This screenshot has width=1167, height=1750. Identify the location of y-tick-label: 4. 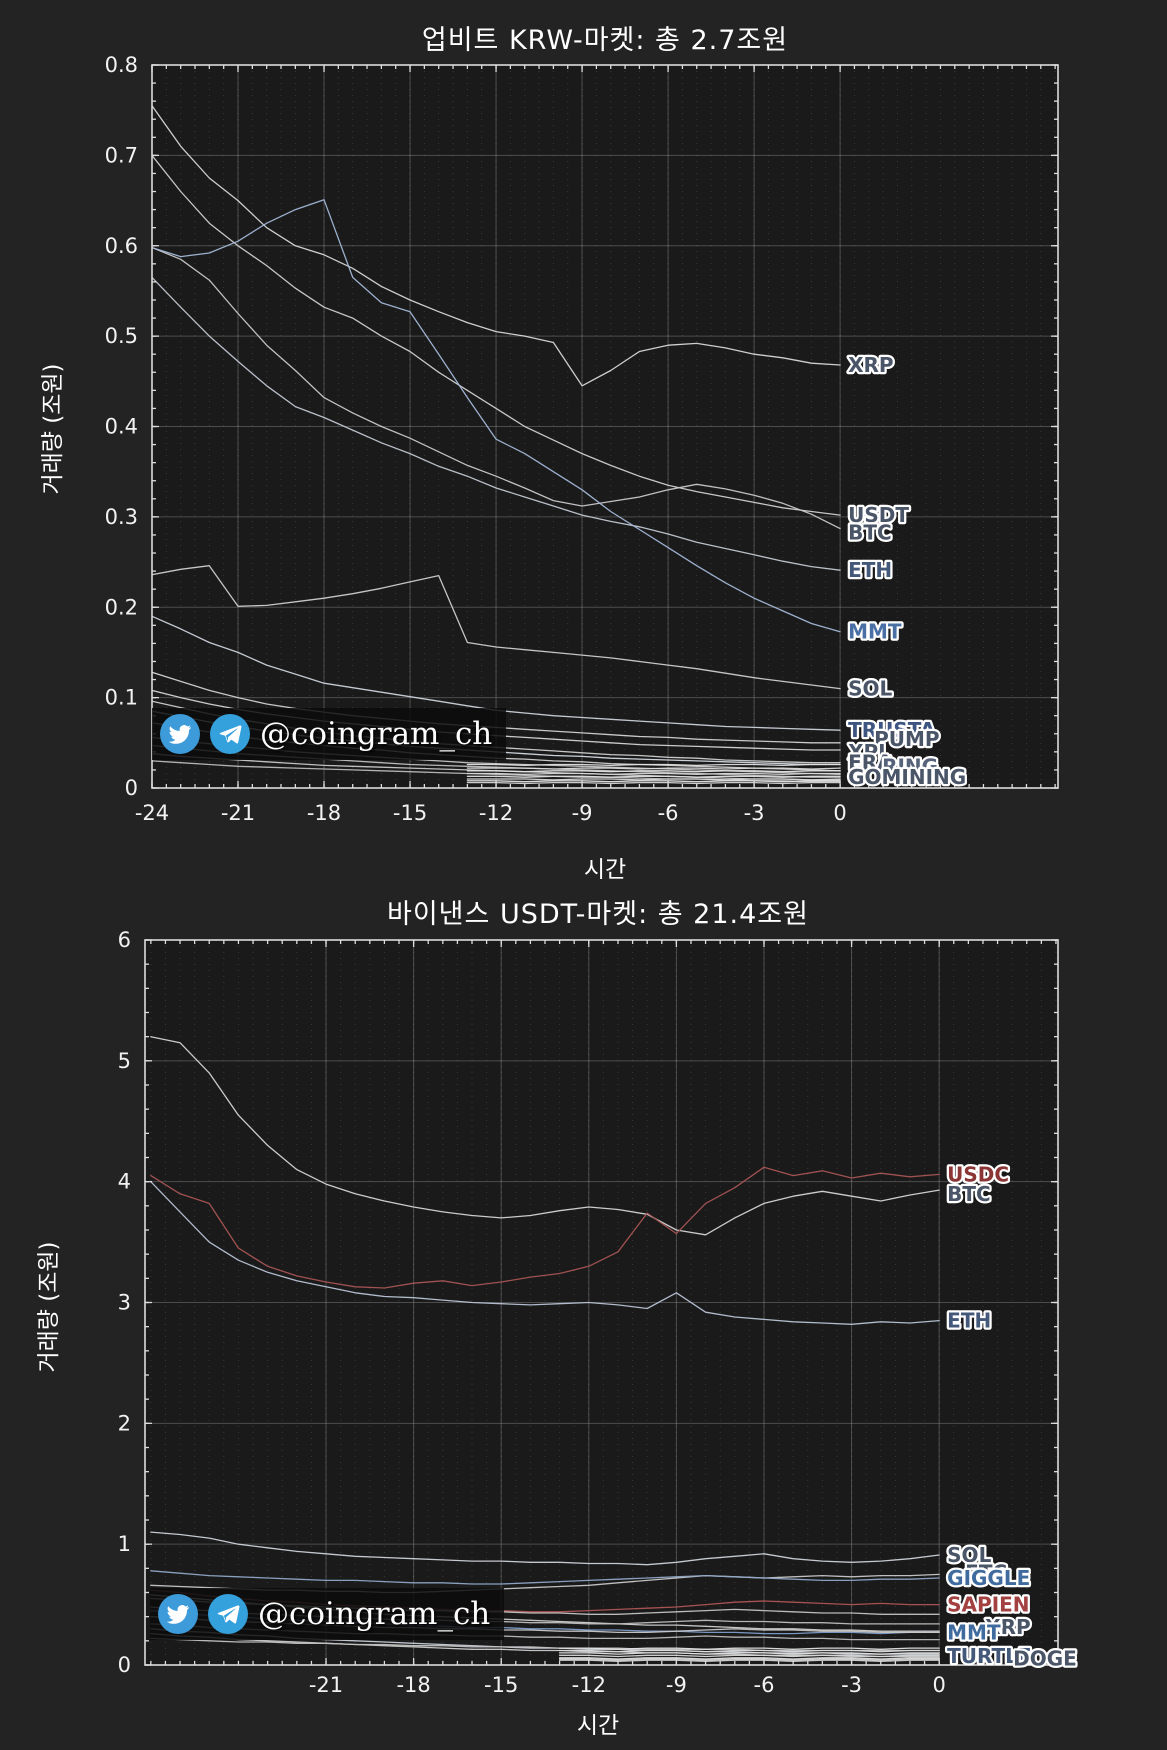
(124, 1182).